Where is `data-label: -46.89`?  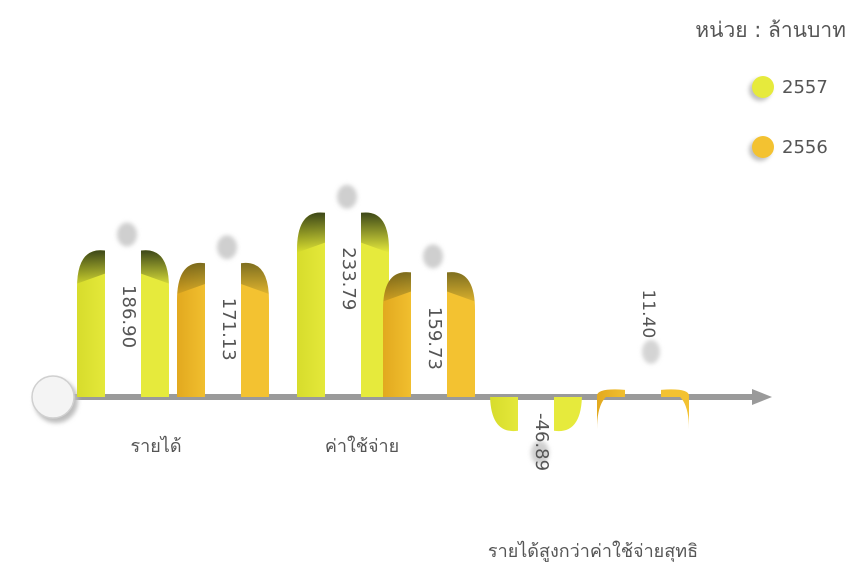
data-label: -46.89 is located at coordinates (541, 442).